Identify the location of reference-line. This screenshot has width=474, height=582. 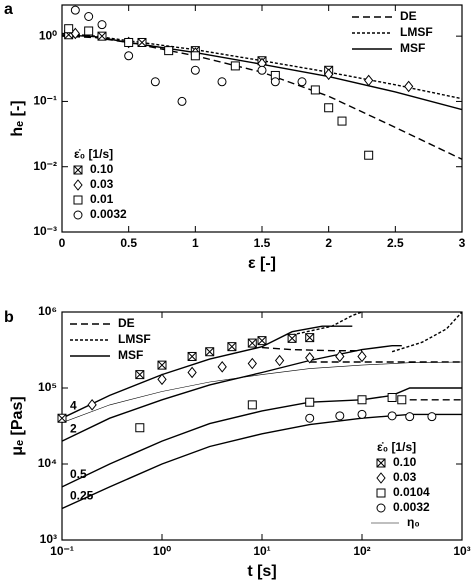
(262, 392).